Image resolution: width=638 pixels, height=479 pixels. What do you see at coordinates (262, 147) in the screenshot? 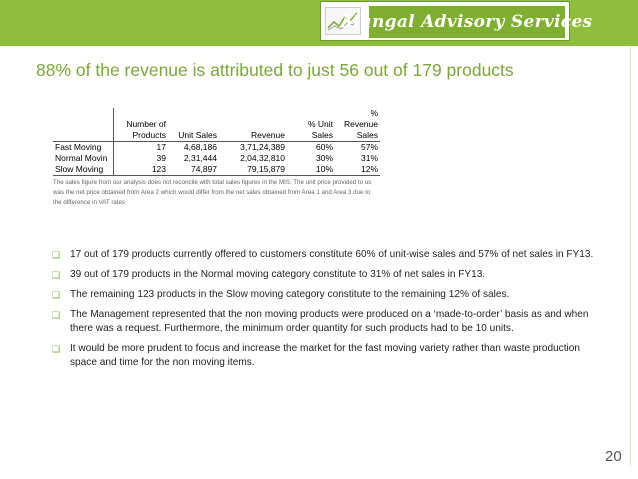
I see `table-cell: 3,71,24,389` at bounding box center [262, 147].